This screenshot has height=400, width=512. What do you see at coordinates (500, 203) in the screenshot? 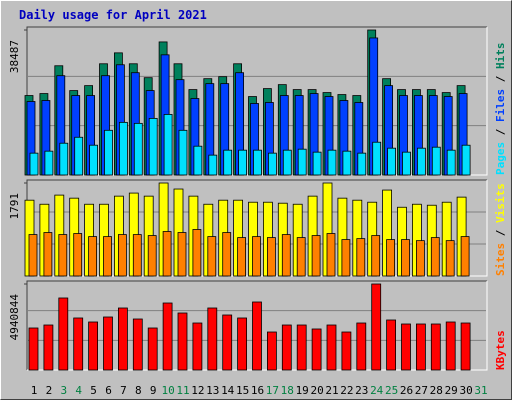
I see `legend-entry: Visits` at bounding box center [500, 203].